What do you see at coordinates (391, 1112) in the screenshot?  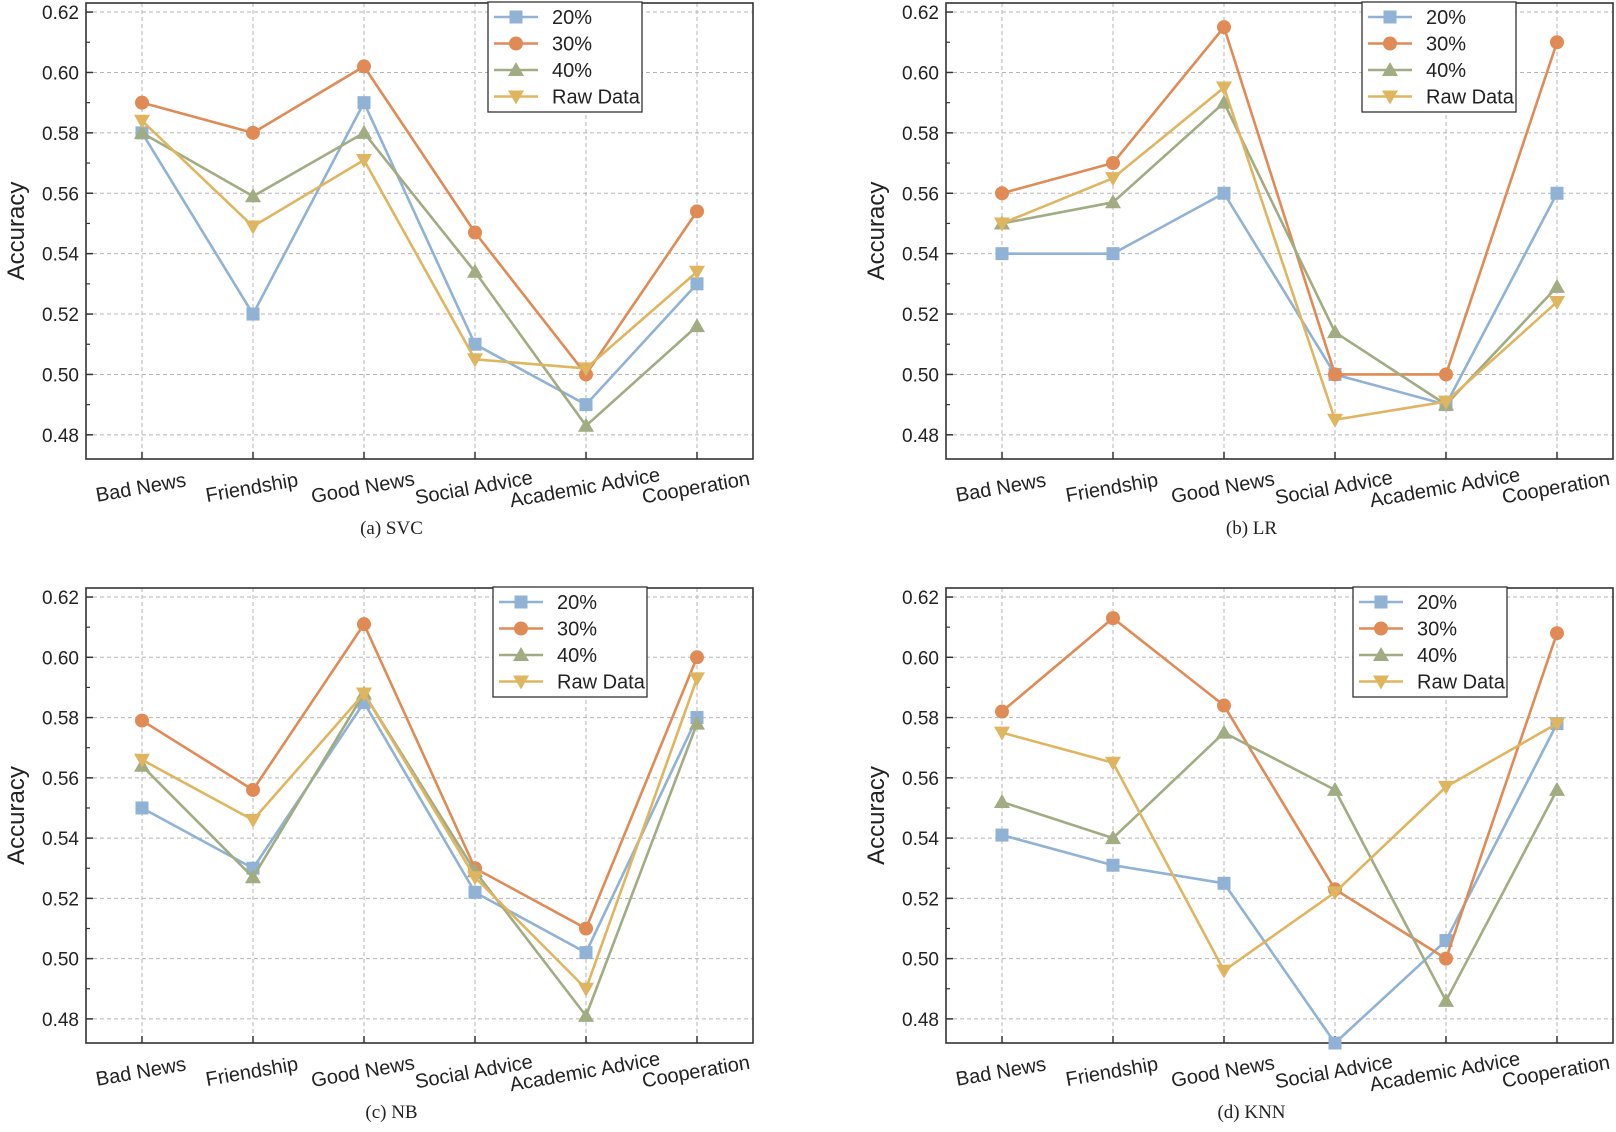 I see `panel-caption: (c) NB` at bounding box center [391, 1112].